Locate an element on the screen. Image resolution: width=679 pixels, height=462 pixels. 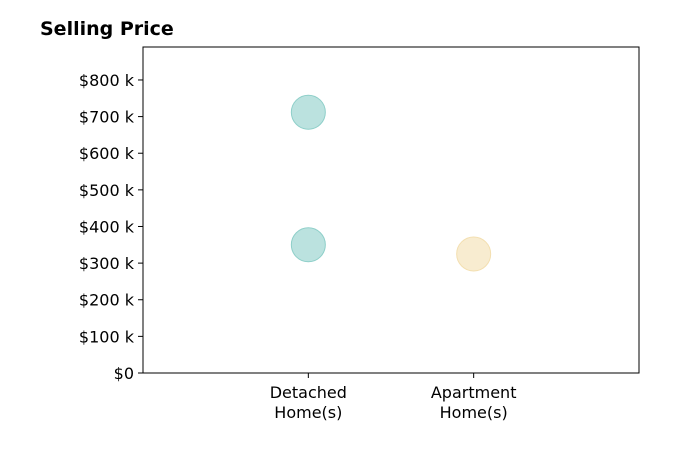
x-tick-label: Detached Home(s) is located at coordinates (308, 402).